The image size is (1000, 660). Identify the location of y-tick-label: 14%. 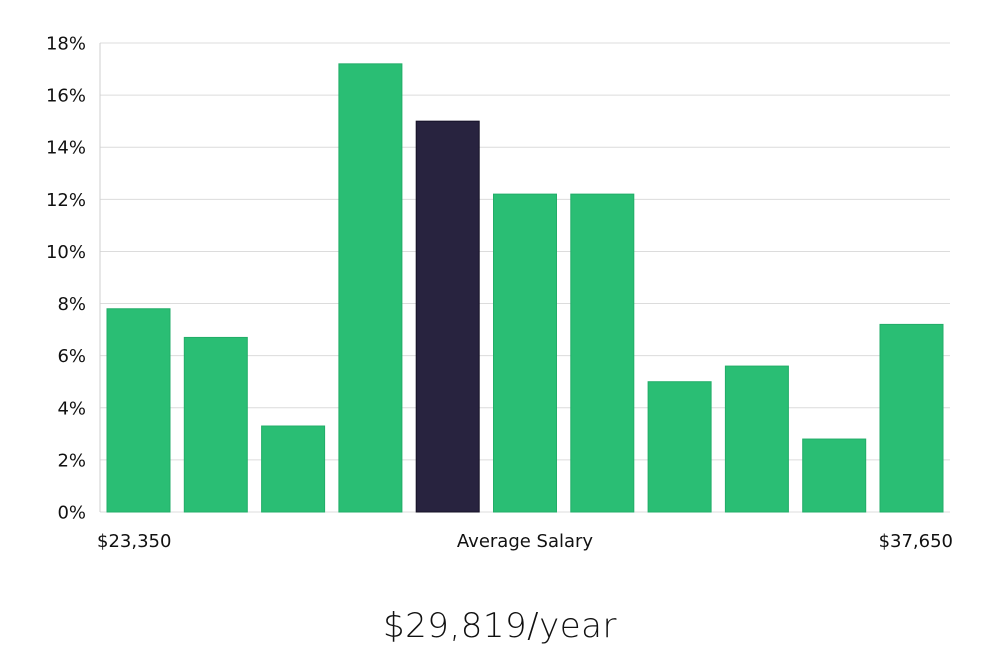
(66, 148).